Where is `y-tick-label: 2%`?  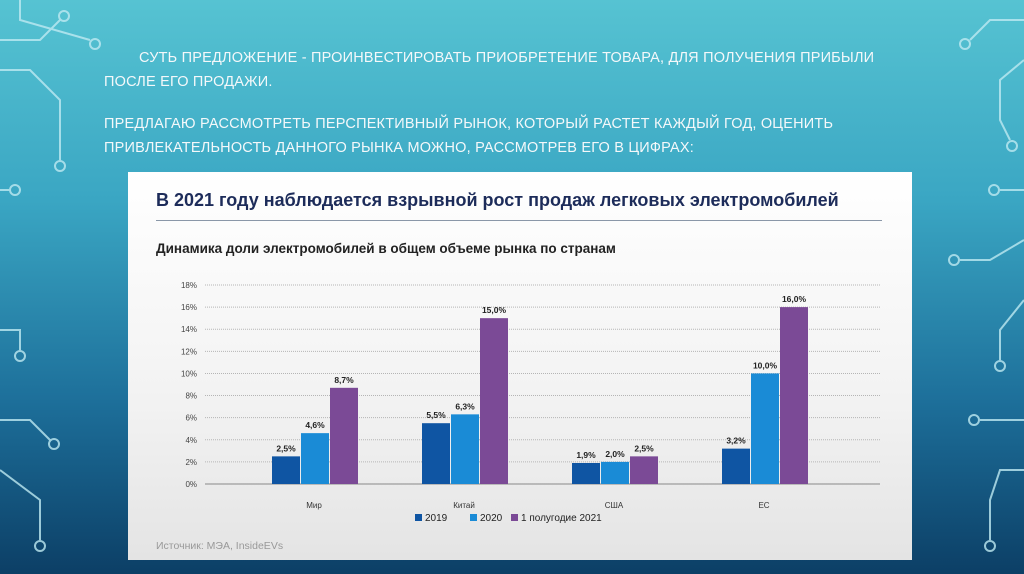 y-tick-label: 2% is located at coordinates (191, 462).